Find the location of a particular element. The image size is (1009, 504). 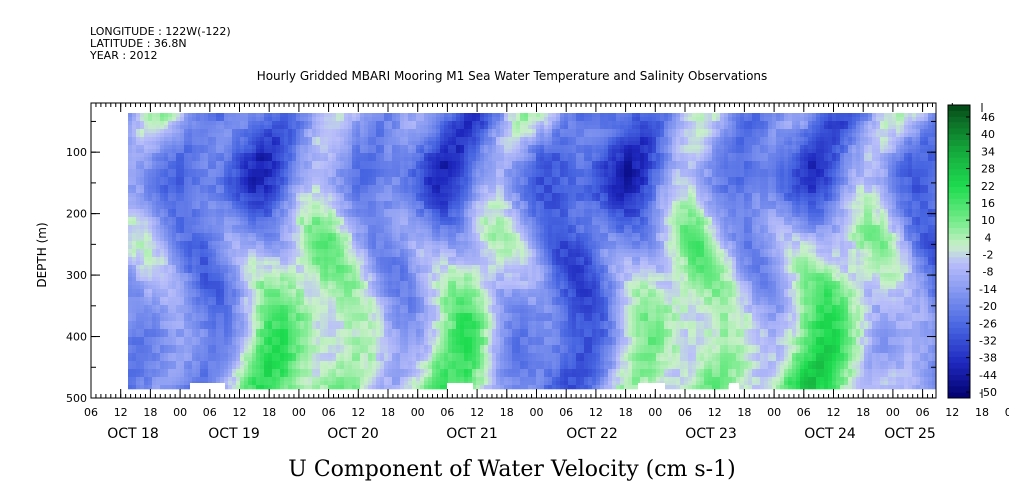

heat-cell-1915 is located at coordinates (238, 323).